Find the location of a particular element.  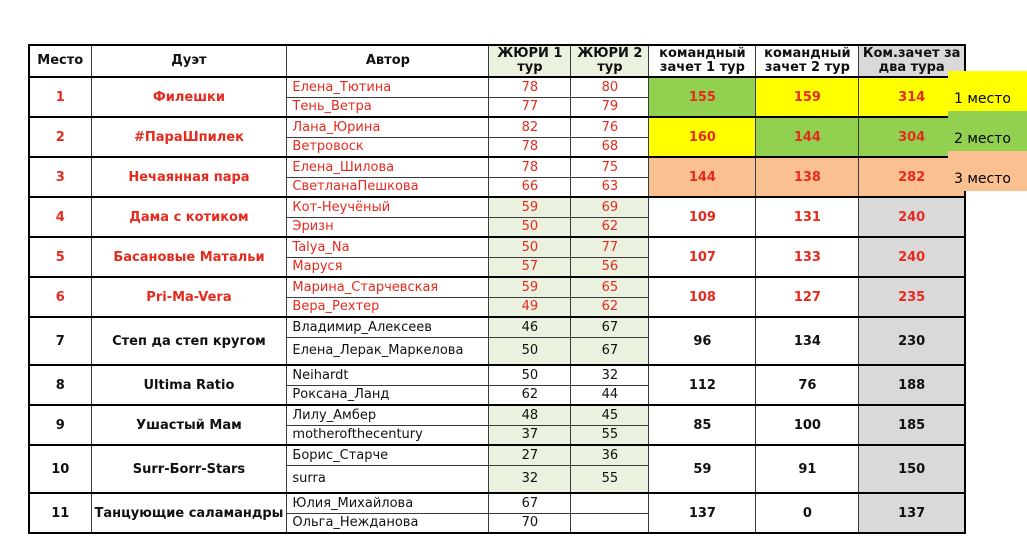

place-cell: 5 is located at coordinates (60, 257).